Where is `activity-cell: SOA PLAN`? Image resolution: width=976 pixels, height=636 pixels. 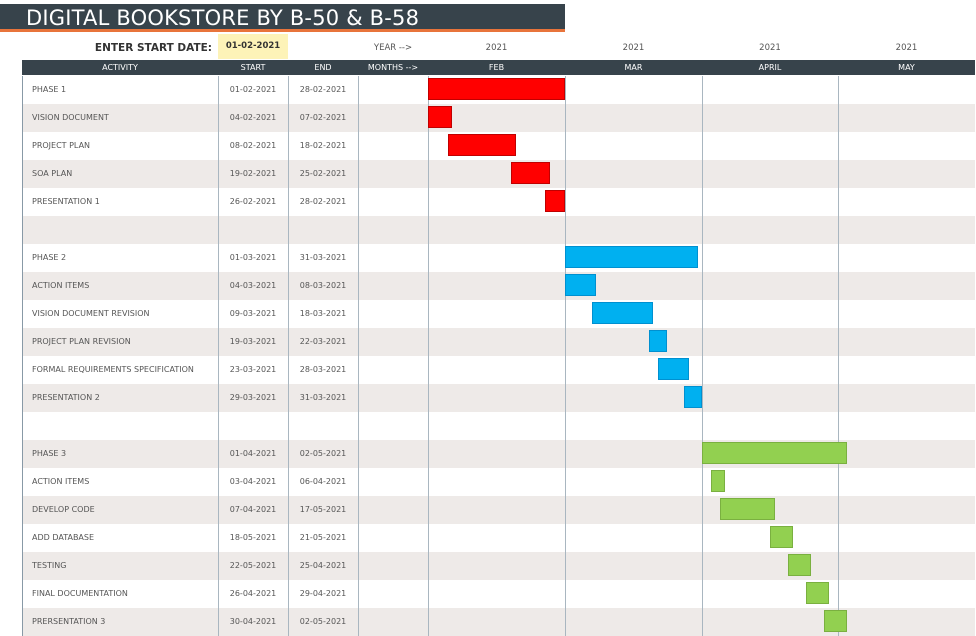 activity-cell: SOA PLAN is located at coordinates (52, 173).